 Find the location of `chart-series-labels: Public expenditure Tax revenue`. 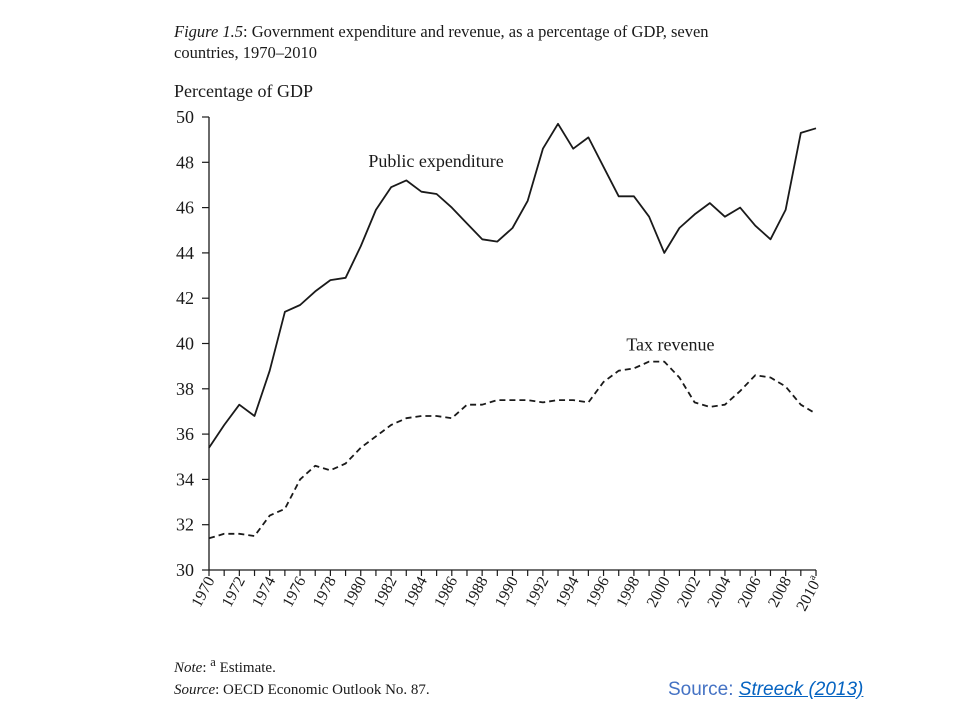

chart-series-labels: Public expenditure Tax revenue is located at coordinates (541, 252).